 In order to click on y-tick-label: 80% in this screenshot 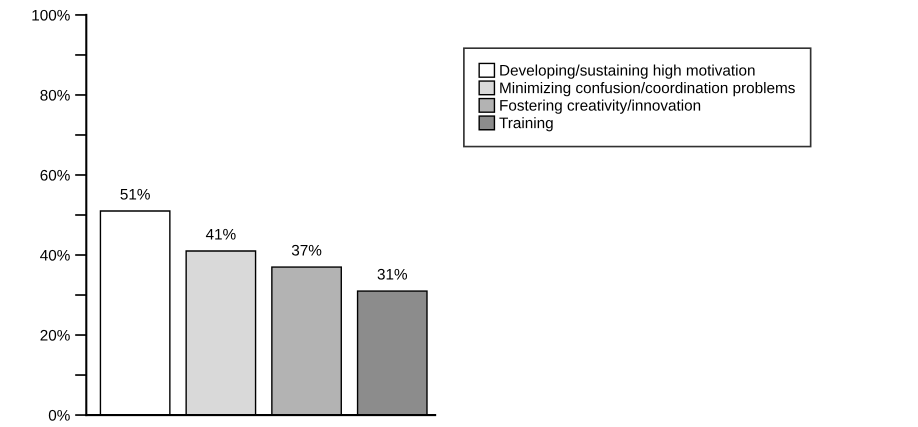, I will do `click(55, 95)`.